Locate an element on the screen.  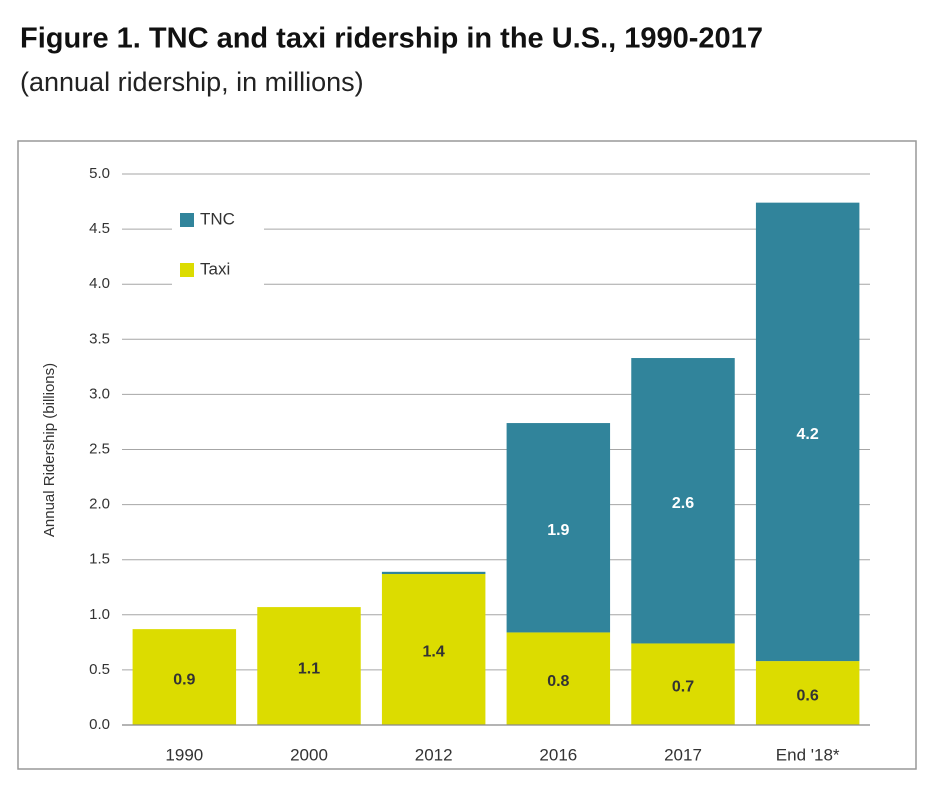
legend-label: TNC is located at coordinates (217, 218).